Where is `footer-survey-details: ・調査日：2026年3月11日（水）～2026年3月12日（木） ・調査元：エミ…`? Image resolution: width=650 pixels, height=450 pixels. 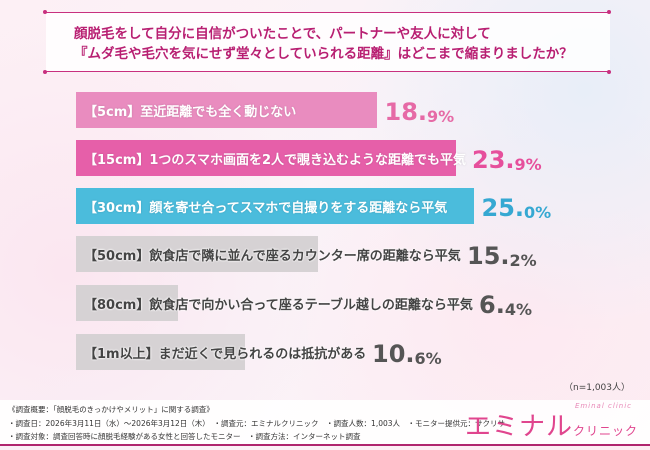 footer-survey-details: ・調査日：2026年3月11日（水）～2026年3月12日（木） ・調査元：エミ… is located at coordinates (257, 423).